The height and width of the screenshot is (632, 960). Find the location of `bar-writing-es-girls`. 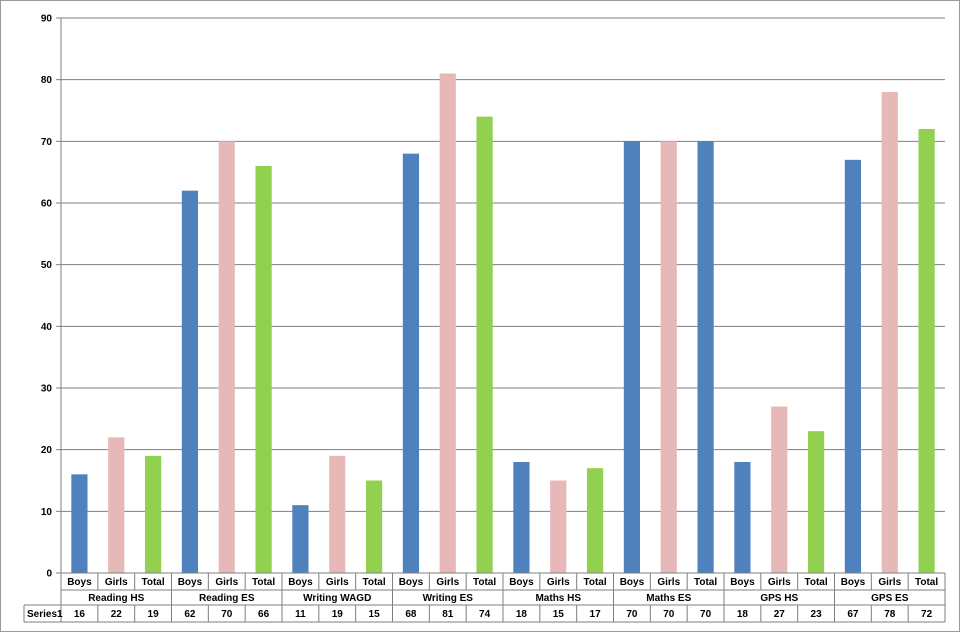

bar-writing-es-girls is located at coordinates (447, 323).